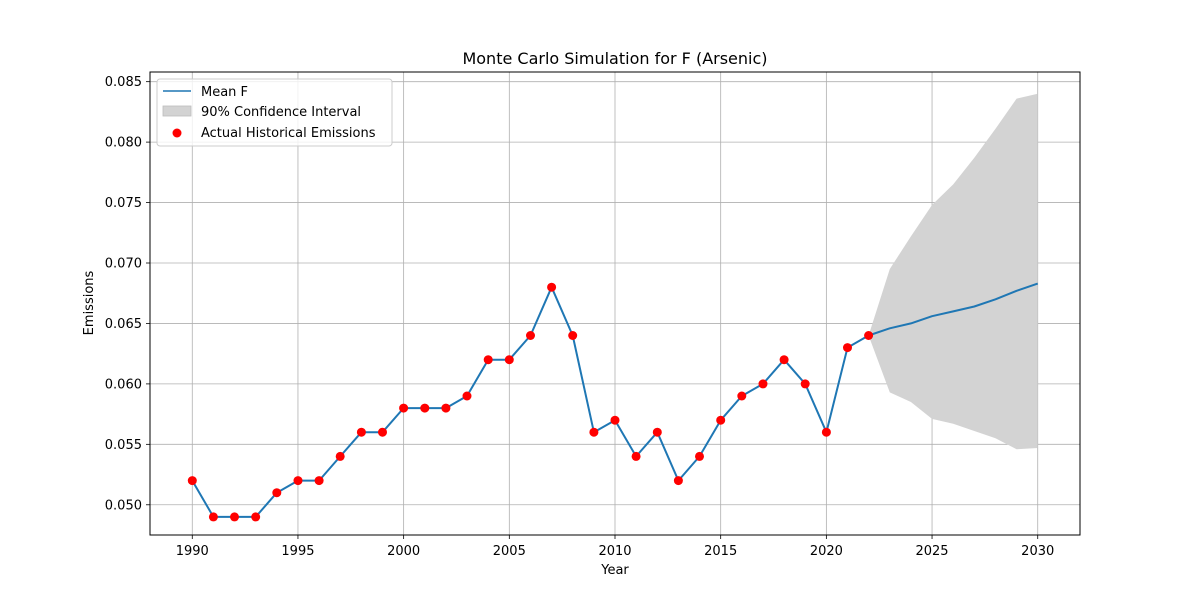  What do you see at coordinates (177, 111) in the screenshot?
I see `legend-band-swatch` at bounding box center [177, 111].